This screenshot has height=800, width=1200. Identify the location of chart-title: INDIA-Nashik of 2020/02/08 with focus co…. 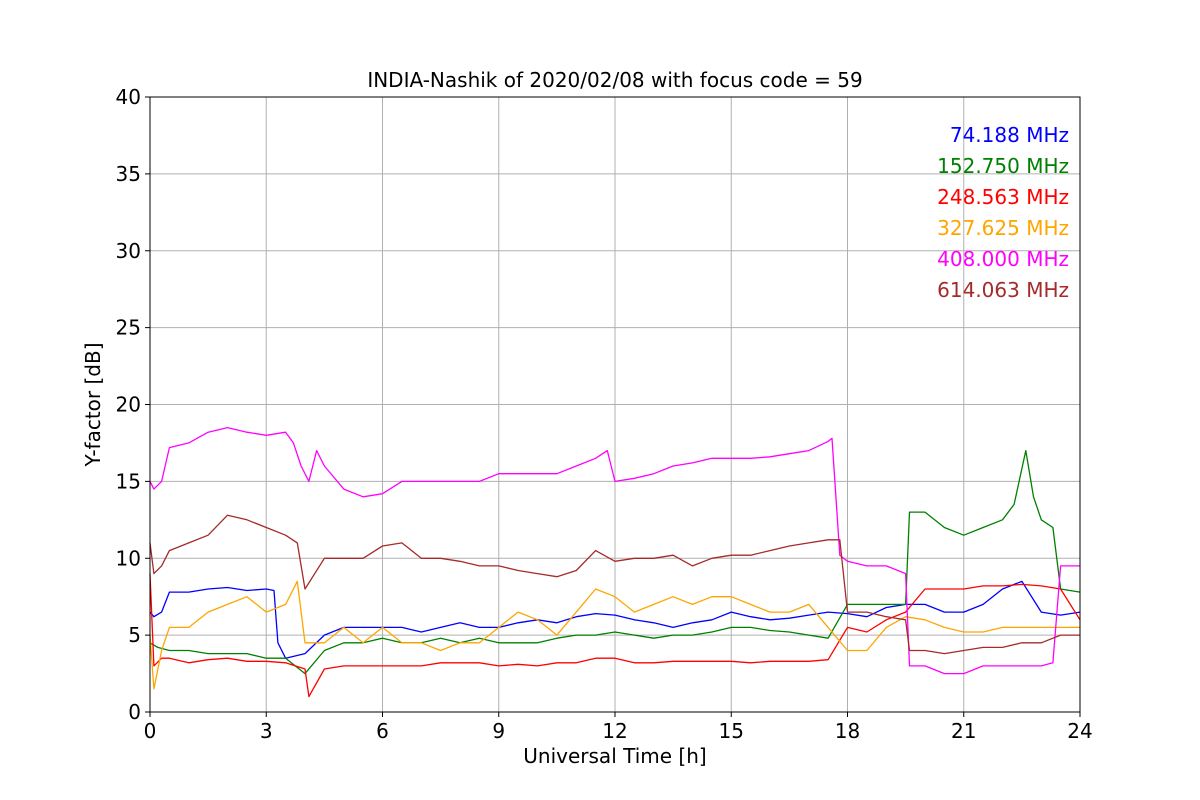
(614, 80).